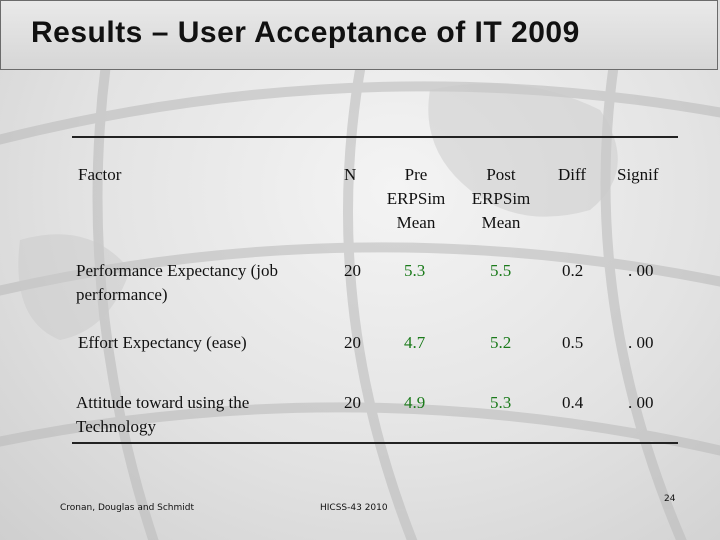 Image resolution: width=720 pixels, height=540 pixels. What do you see at coordinates (416, 174) in the screenshot?
I see `header-pre-line1: Pre` at bounding box center [416, 174].